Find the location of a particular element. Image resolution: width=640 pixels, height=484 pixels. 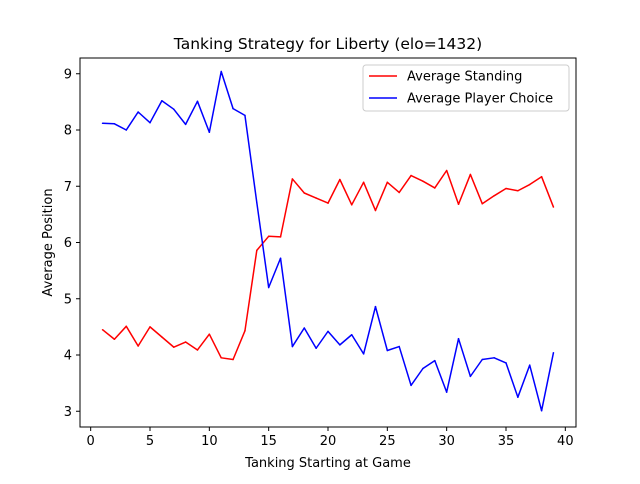

x-tick-label: 25 is located at coordinates (387, 441).